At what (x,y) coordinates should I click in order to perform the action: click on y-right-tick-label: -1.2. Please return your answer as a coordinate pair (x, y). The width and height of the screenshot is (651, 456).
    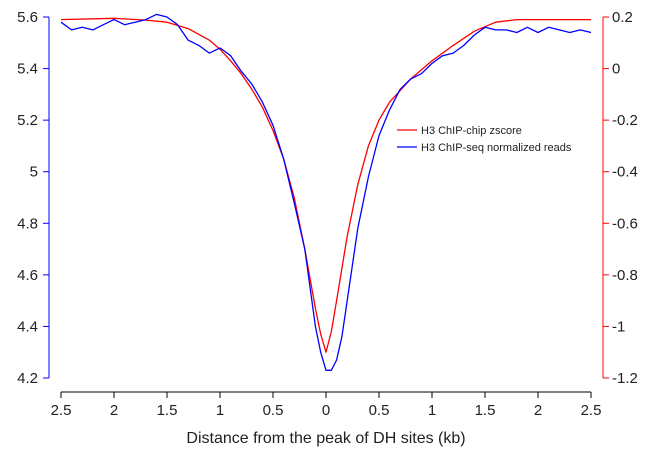
    Looking at the image, I should click on (625, 378).